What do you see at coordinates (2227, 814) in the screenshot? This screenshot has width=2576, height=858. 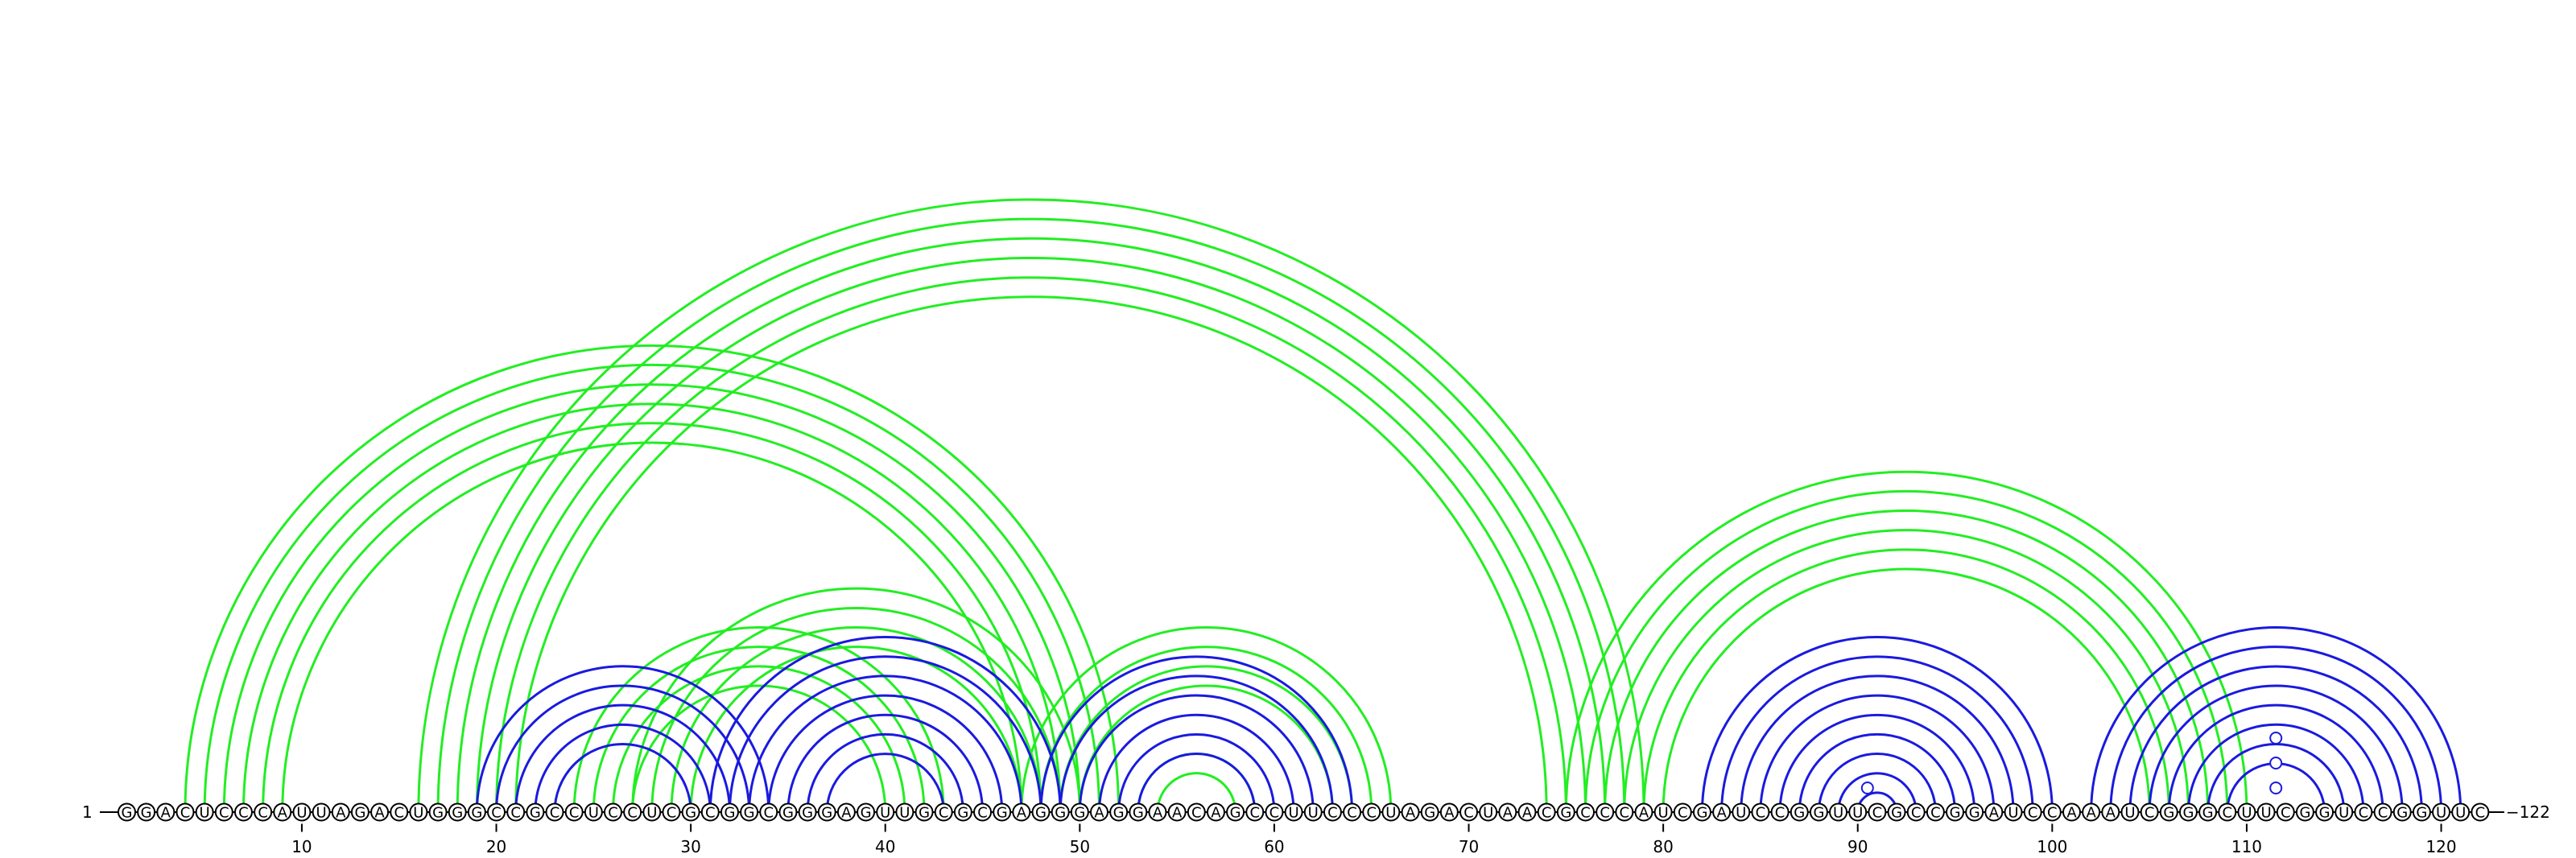 I see `nucleotide-letter-109: C` at bounding box center [2227, 814].